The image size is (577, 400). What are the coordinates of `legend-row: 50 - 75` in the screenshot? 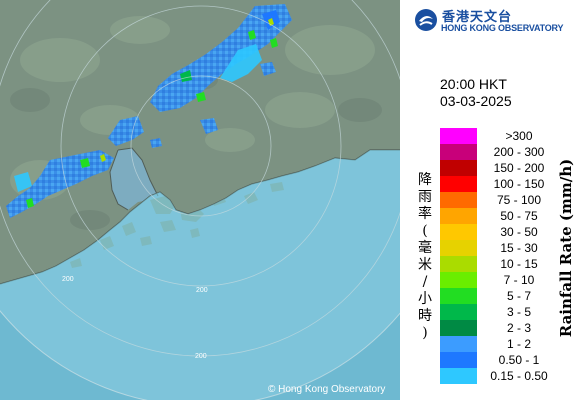 It's located at (500, 216).